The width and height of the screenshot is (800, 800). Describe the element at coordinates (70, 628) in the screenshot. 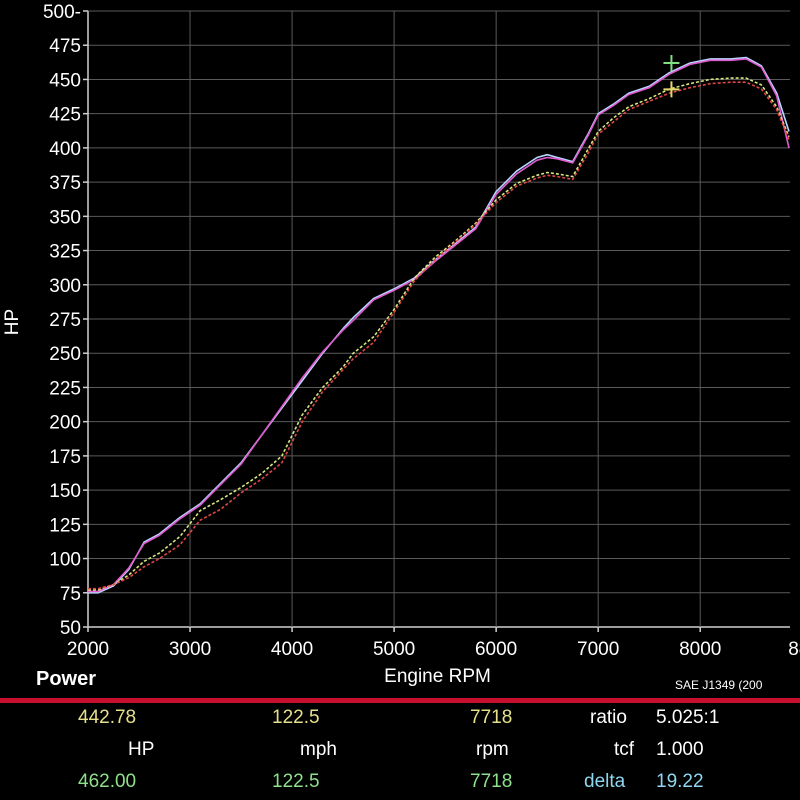

I see `y-tick-label: 50` at that location.